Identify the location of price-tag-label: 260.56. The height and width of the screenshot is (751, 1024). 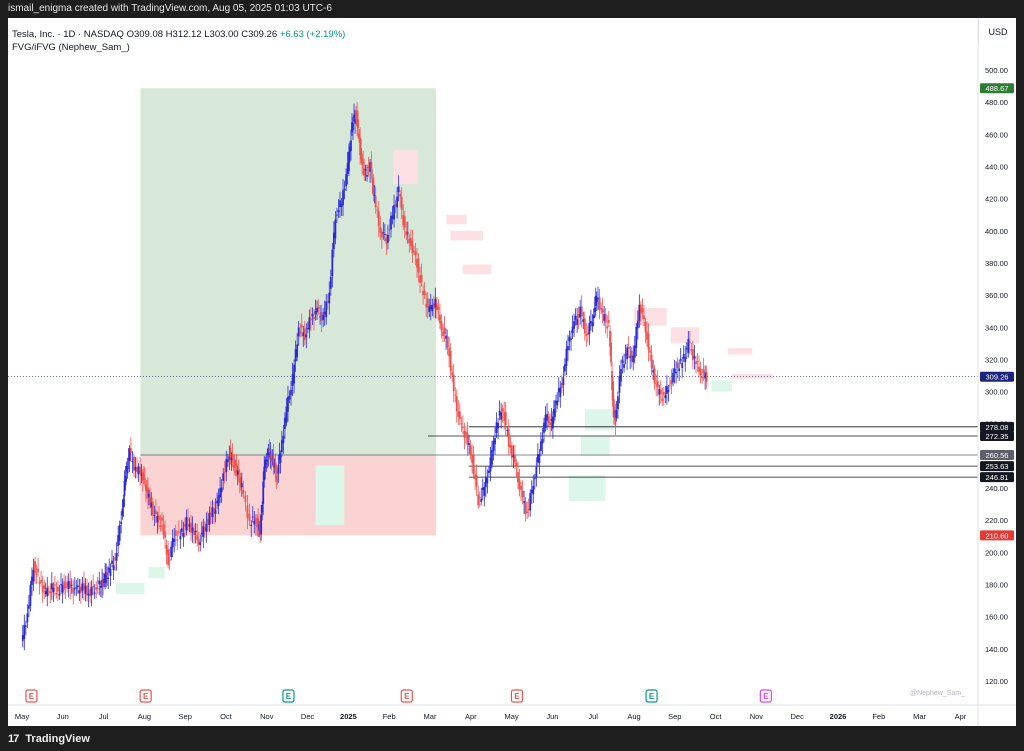
(997, 455).